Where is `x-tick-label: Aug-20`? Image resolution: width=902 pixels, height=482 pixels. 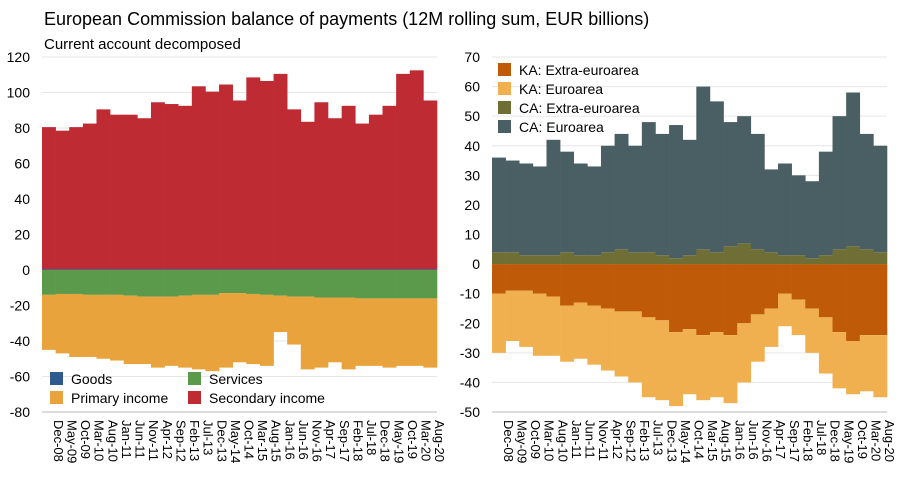
x-tick-label: Aug-20 is located at coordinates (439, 441).